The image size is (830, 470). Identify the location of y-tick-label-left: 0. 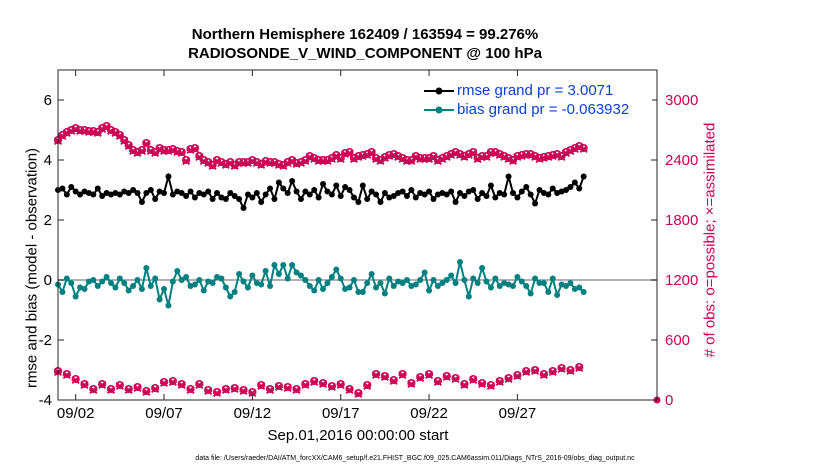
(48, 280).